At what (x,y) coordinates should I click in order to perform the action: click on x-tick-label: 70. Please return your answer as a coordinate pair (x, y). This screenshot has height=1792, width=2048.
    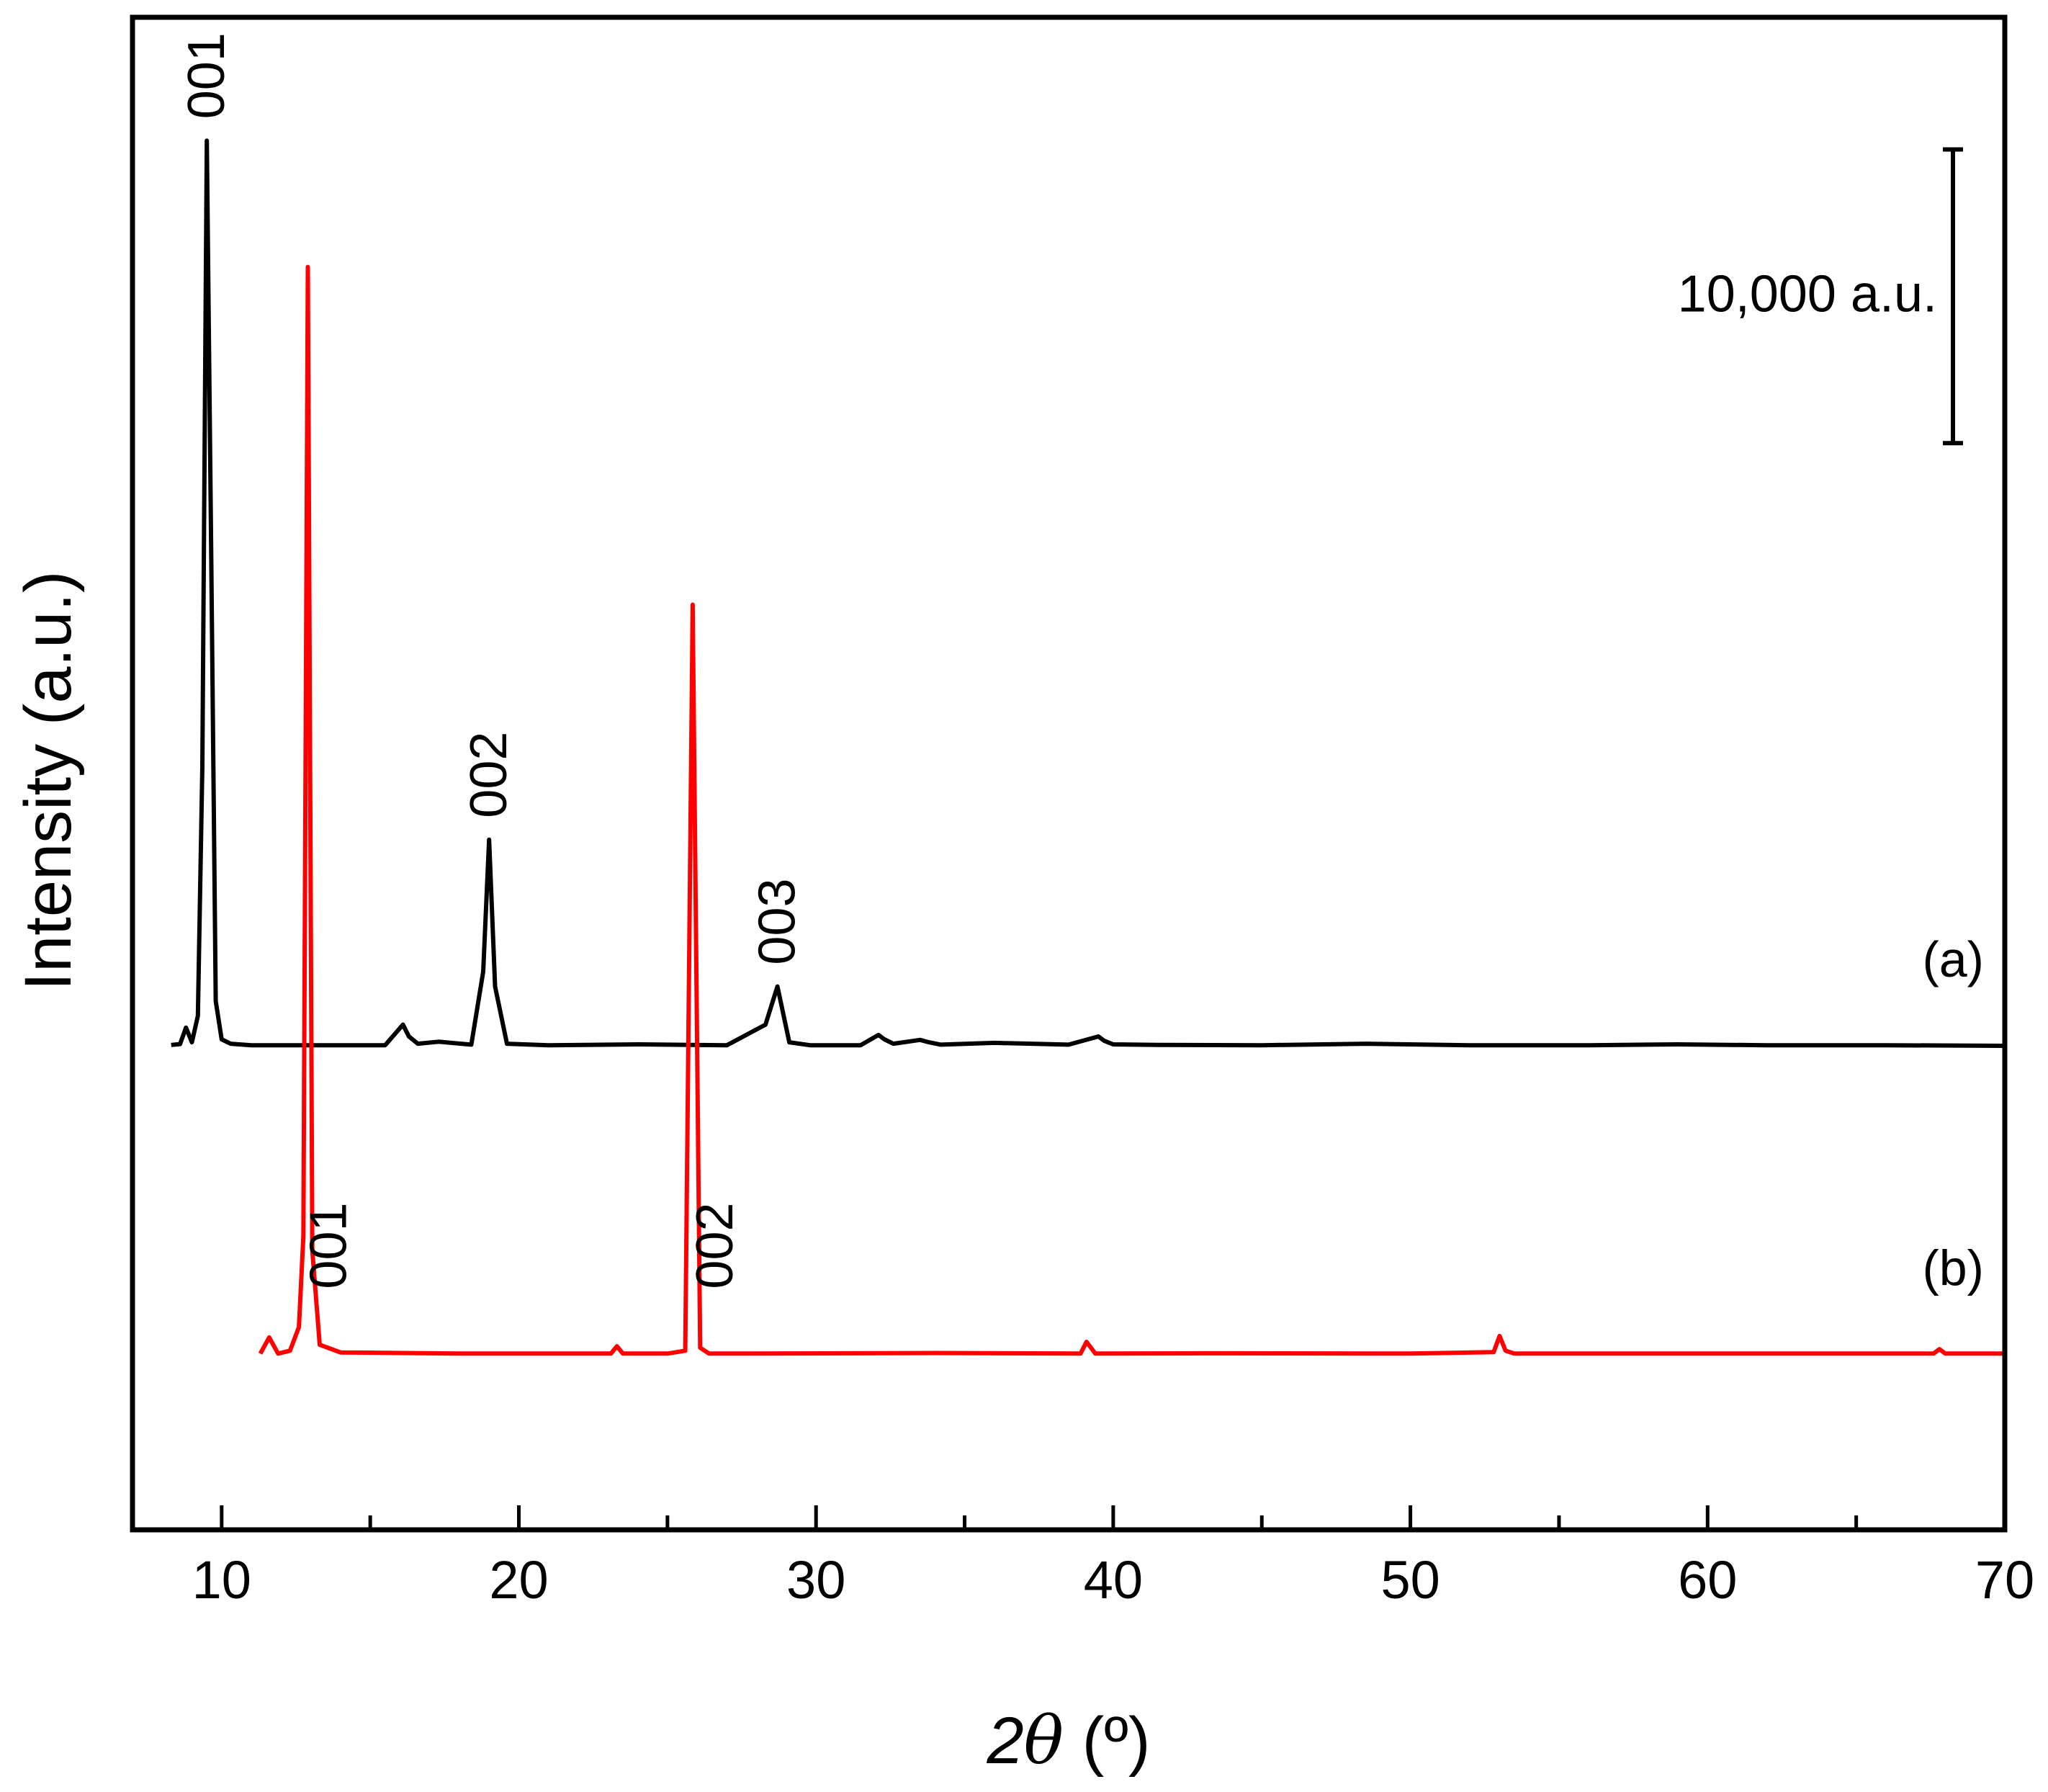
    Looking at the image, I should click on (2004, 1580).